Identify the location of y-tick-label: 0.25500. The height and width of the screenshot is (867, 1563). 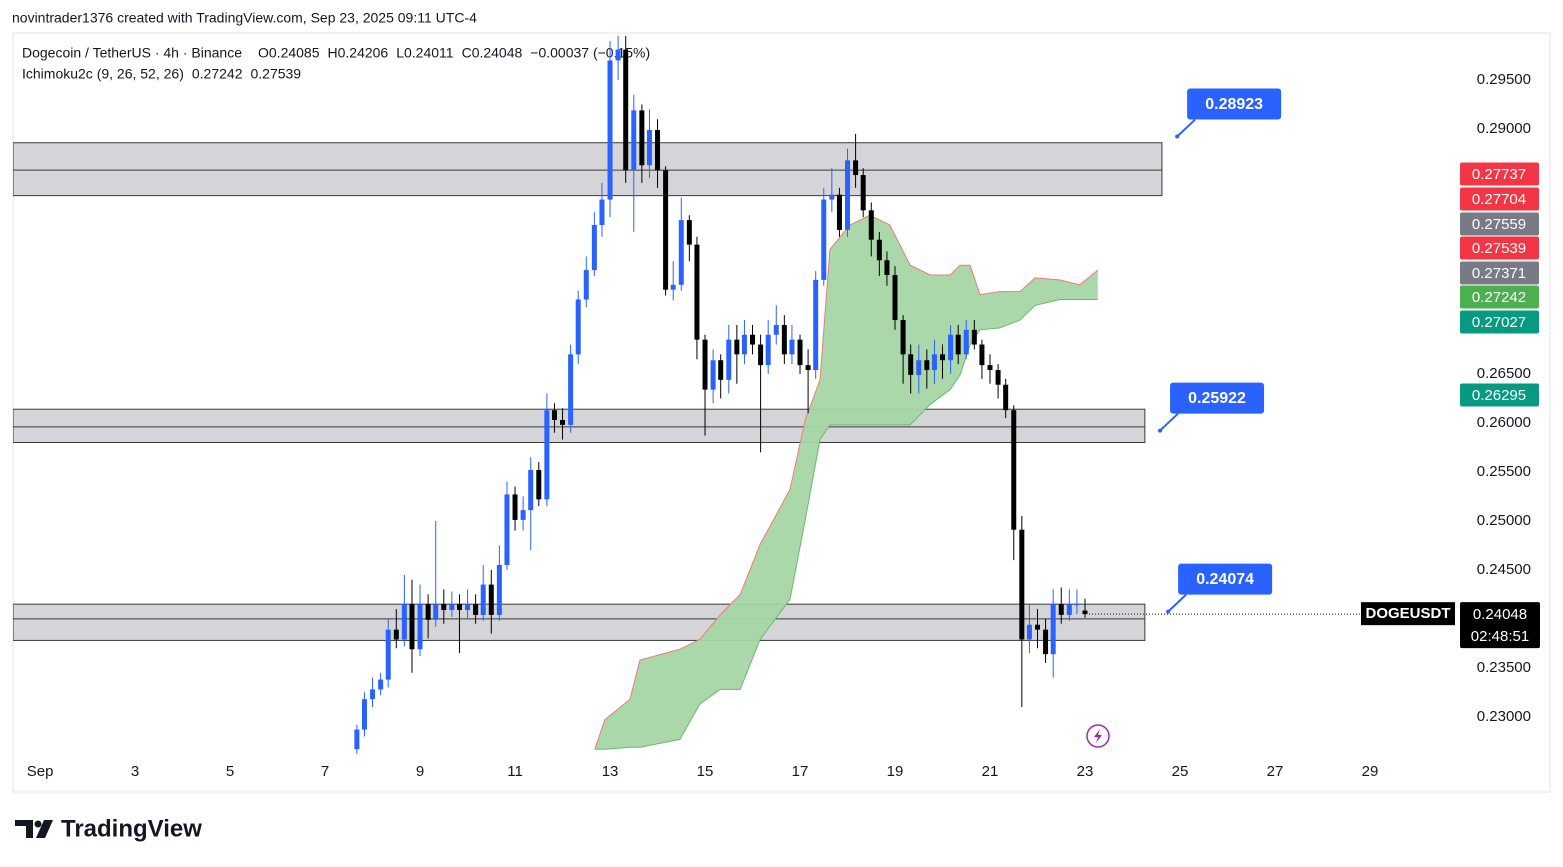
(1504, 471).